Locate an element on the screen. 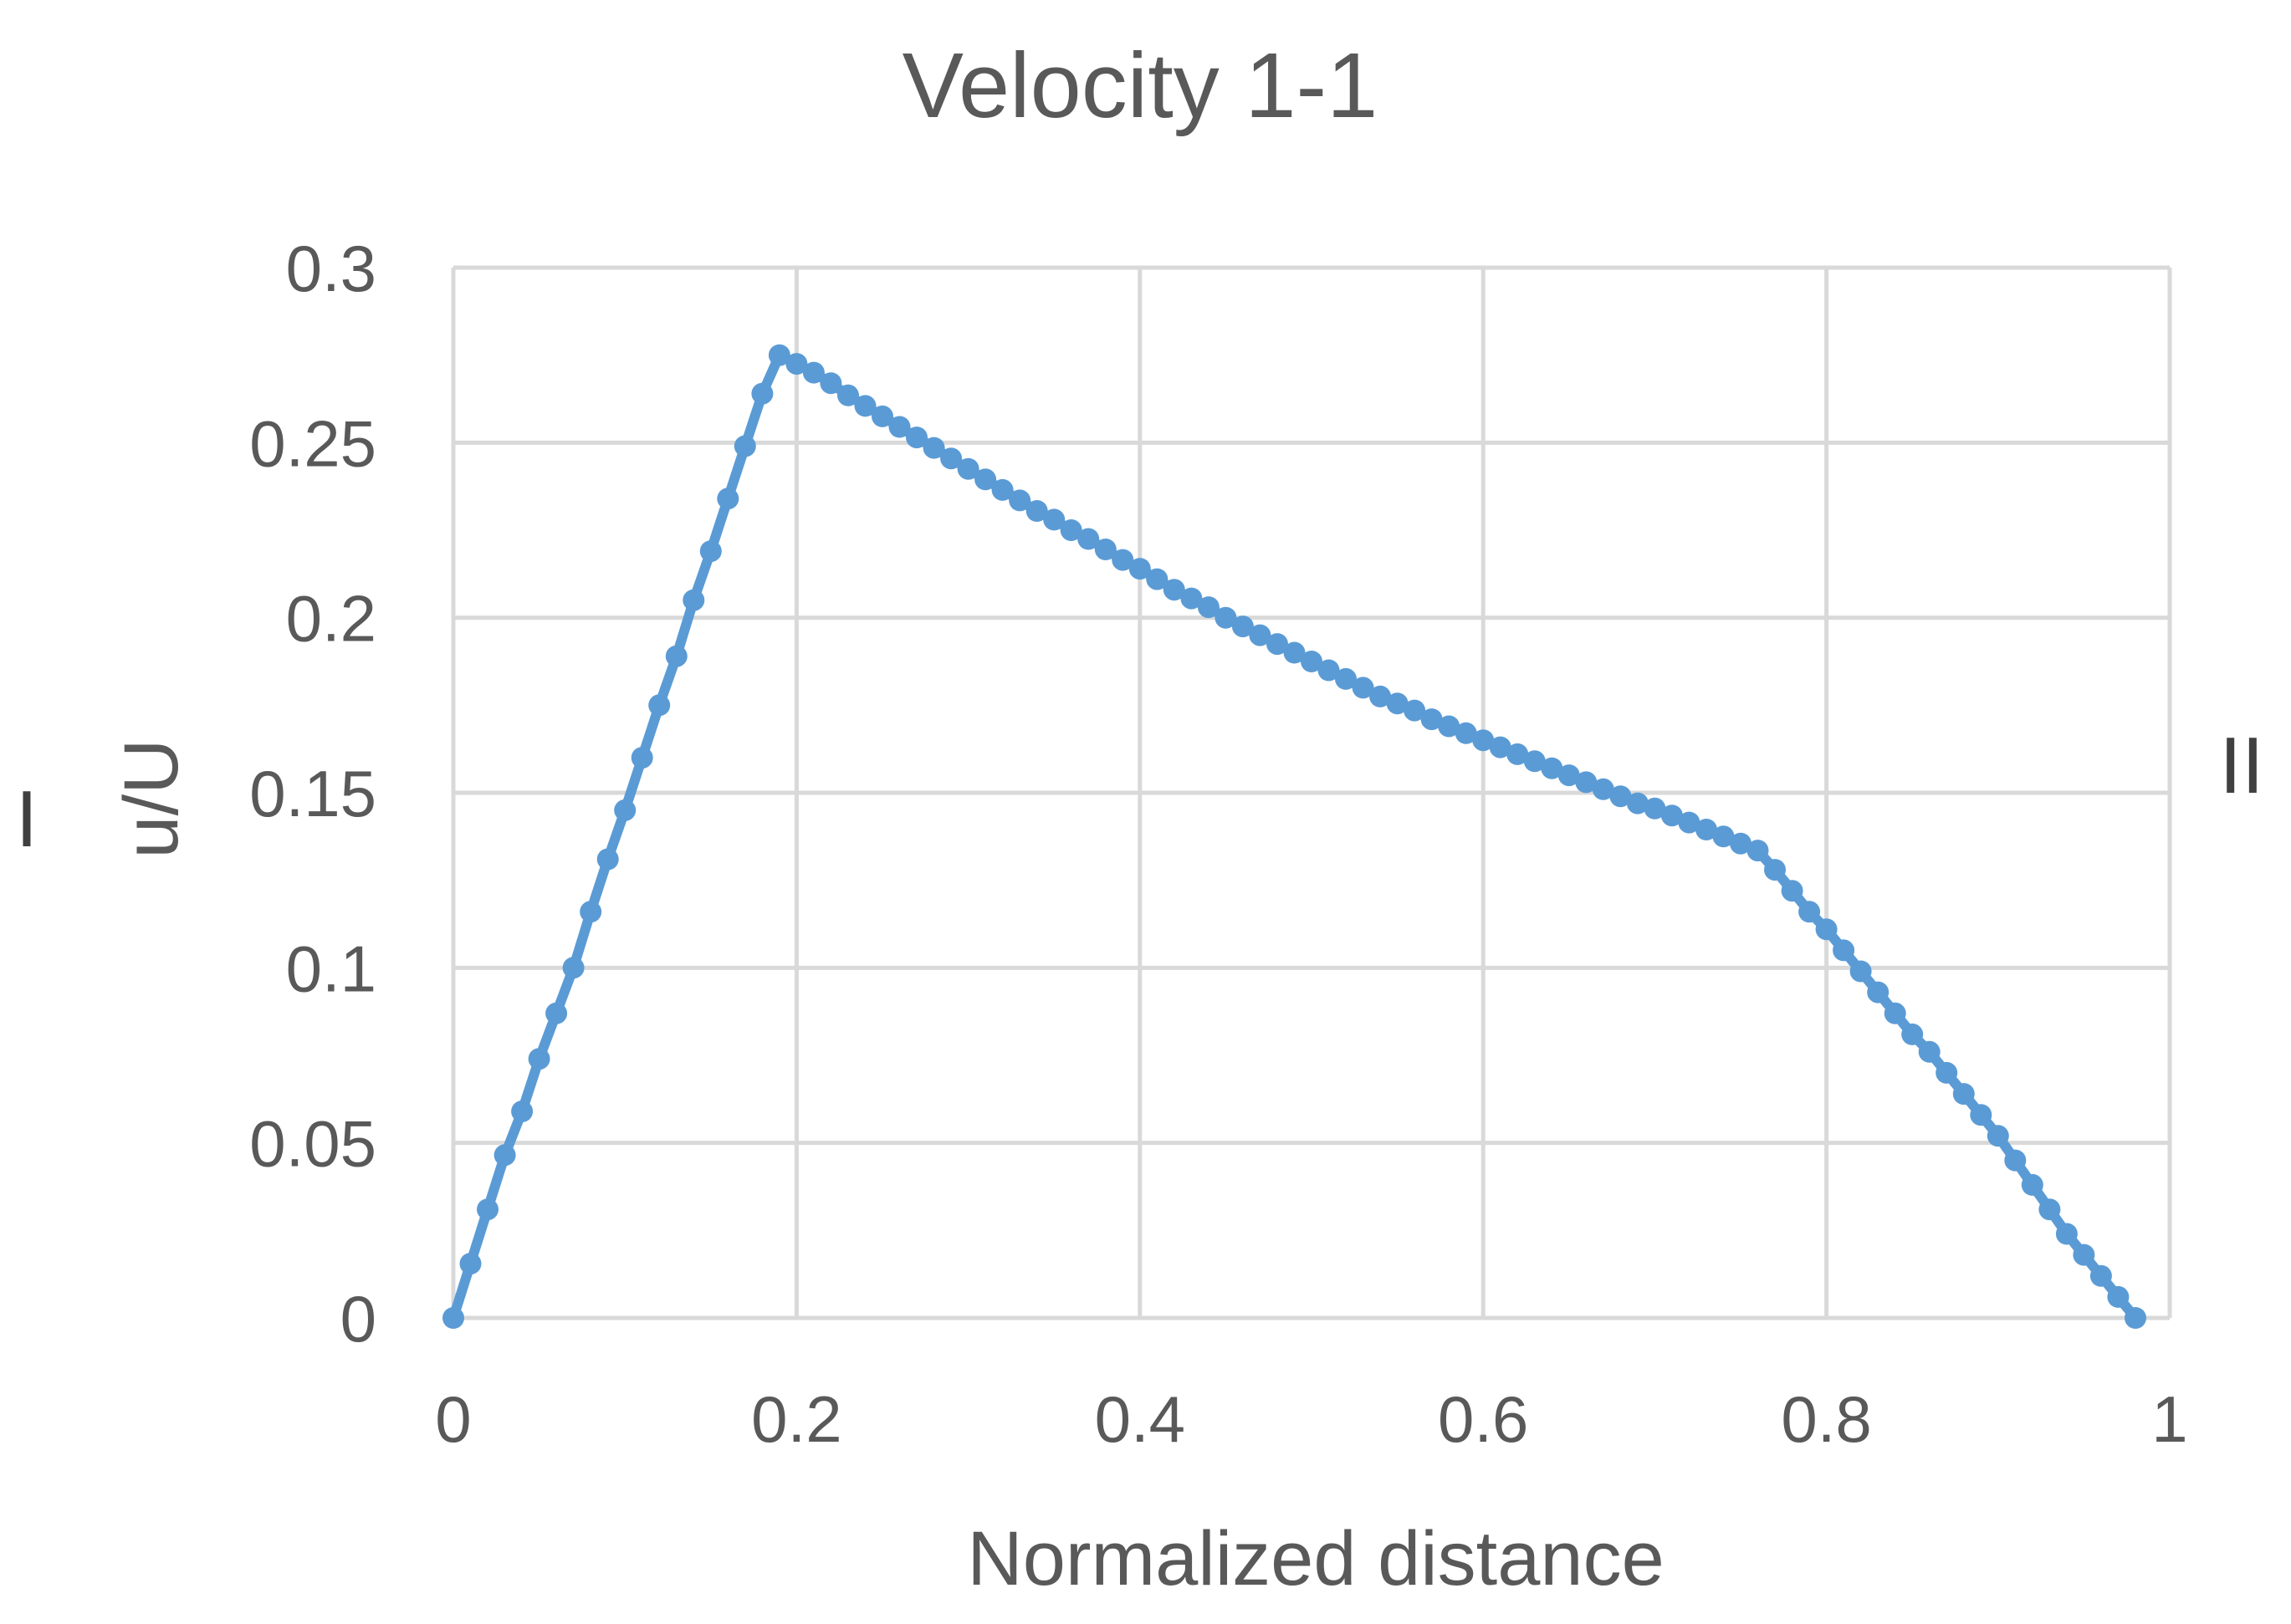 This screenshot has height=1624, width=2291. x-tick-label: 0.8 is located at coordinates (1826, 1419).